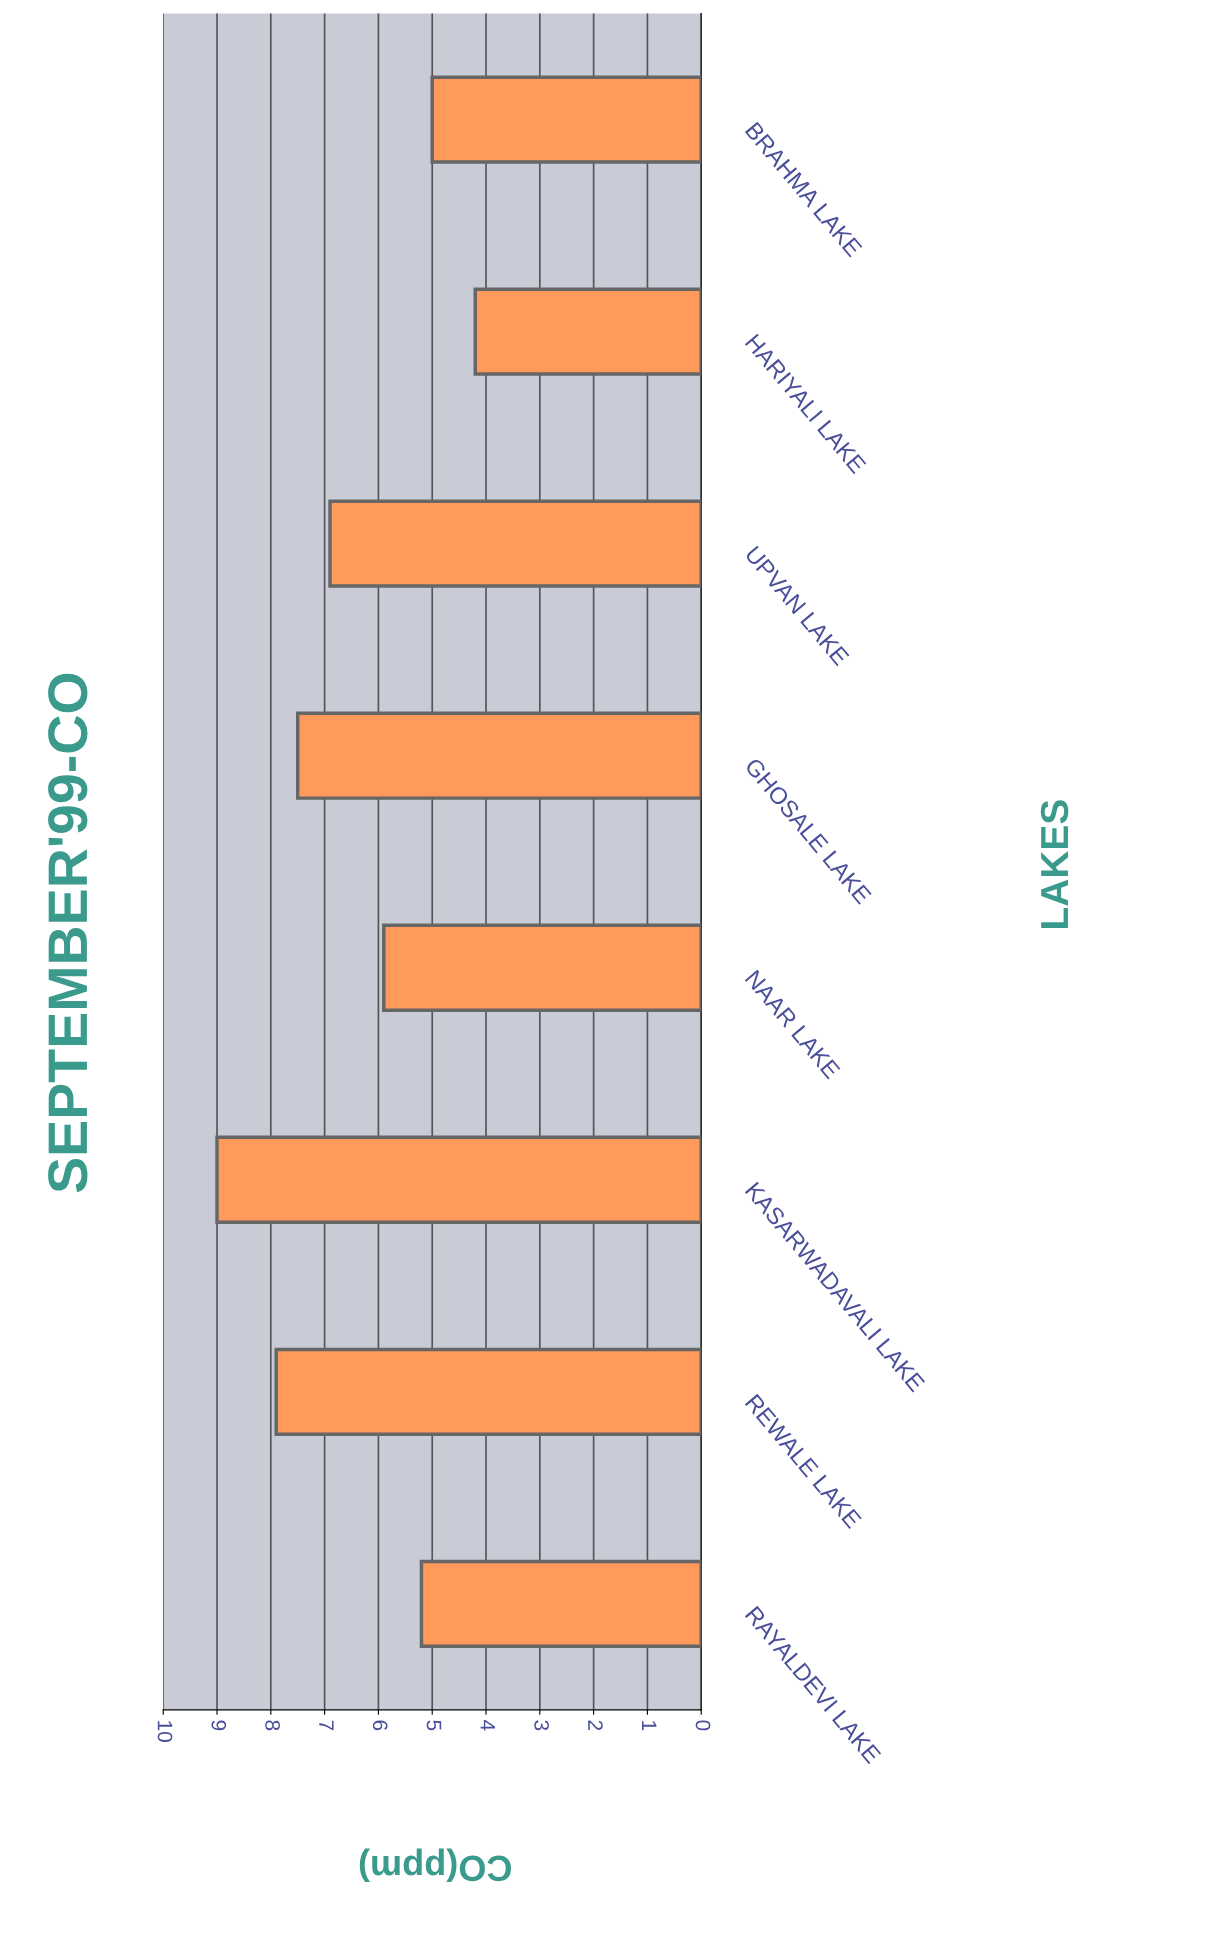 The width and height of the screenshot is (1209, 1943). I want to click on x-tick-label: 0, so click(703, 1725).